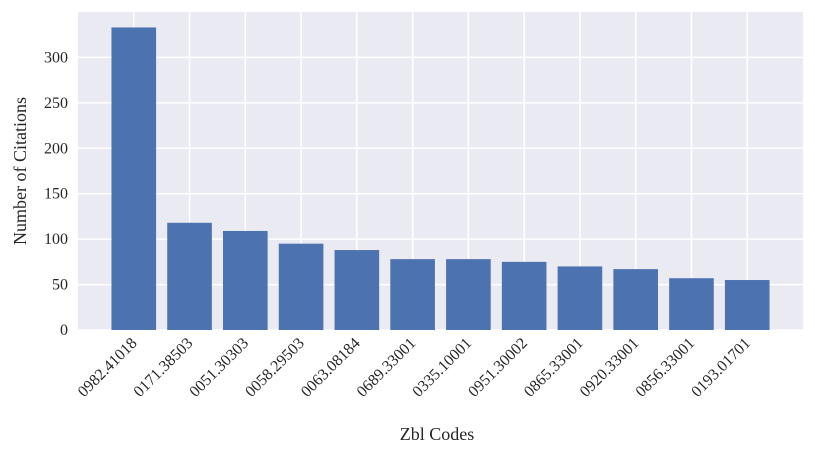 The image size is (815, 454). What do you see at coordinates (331, 368) in the screenshot?
I see `x-tick-label: 0063.08184` at bounding box center [331, 368].